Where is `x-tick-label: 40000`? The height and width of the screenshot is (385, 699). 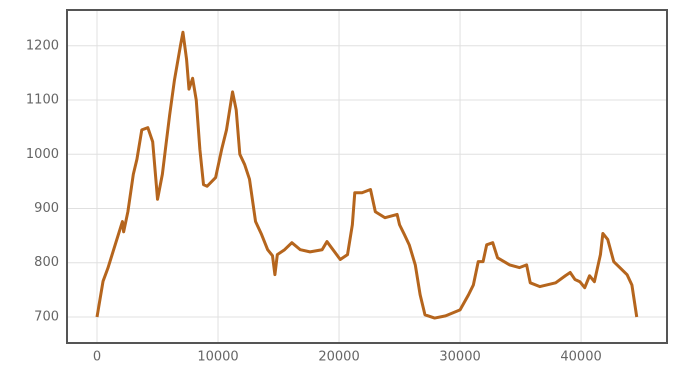 x-tick-label: 40000 is located at coordinates (580, 357).